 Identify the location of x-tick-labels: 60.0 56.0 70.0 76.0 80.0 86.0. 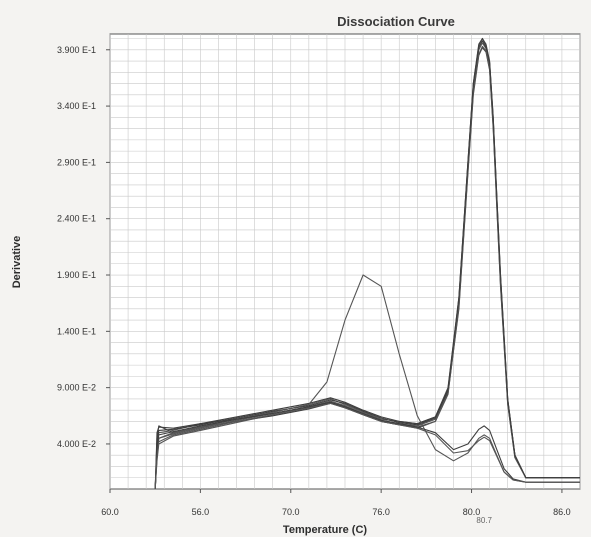
(335, 503).